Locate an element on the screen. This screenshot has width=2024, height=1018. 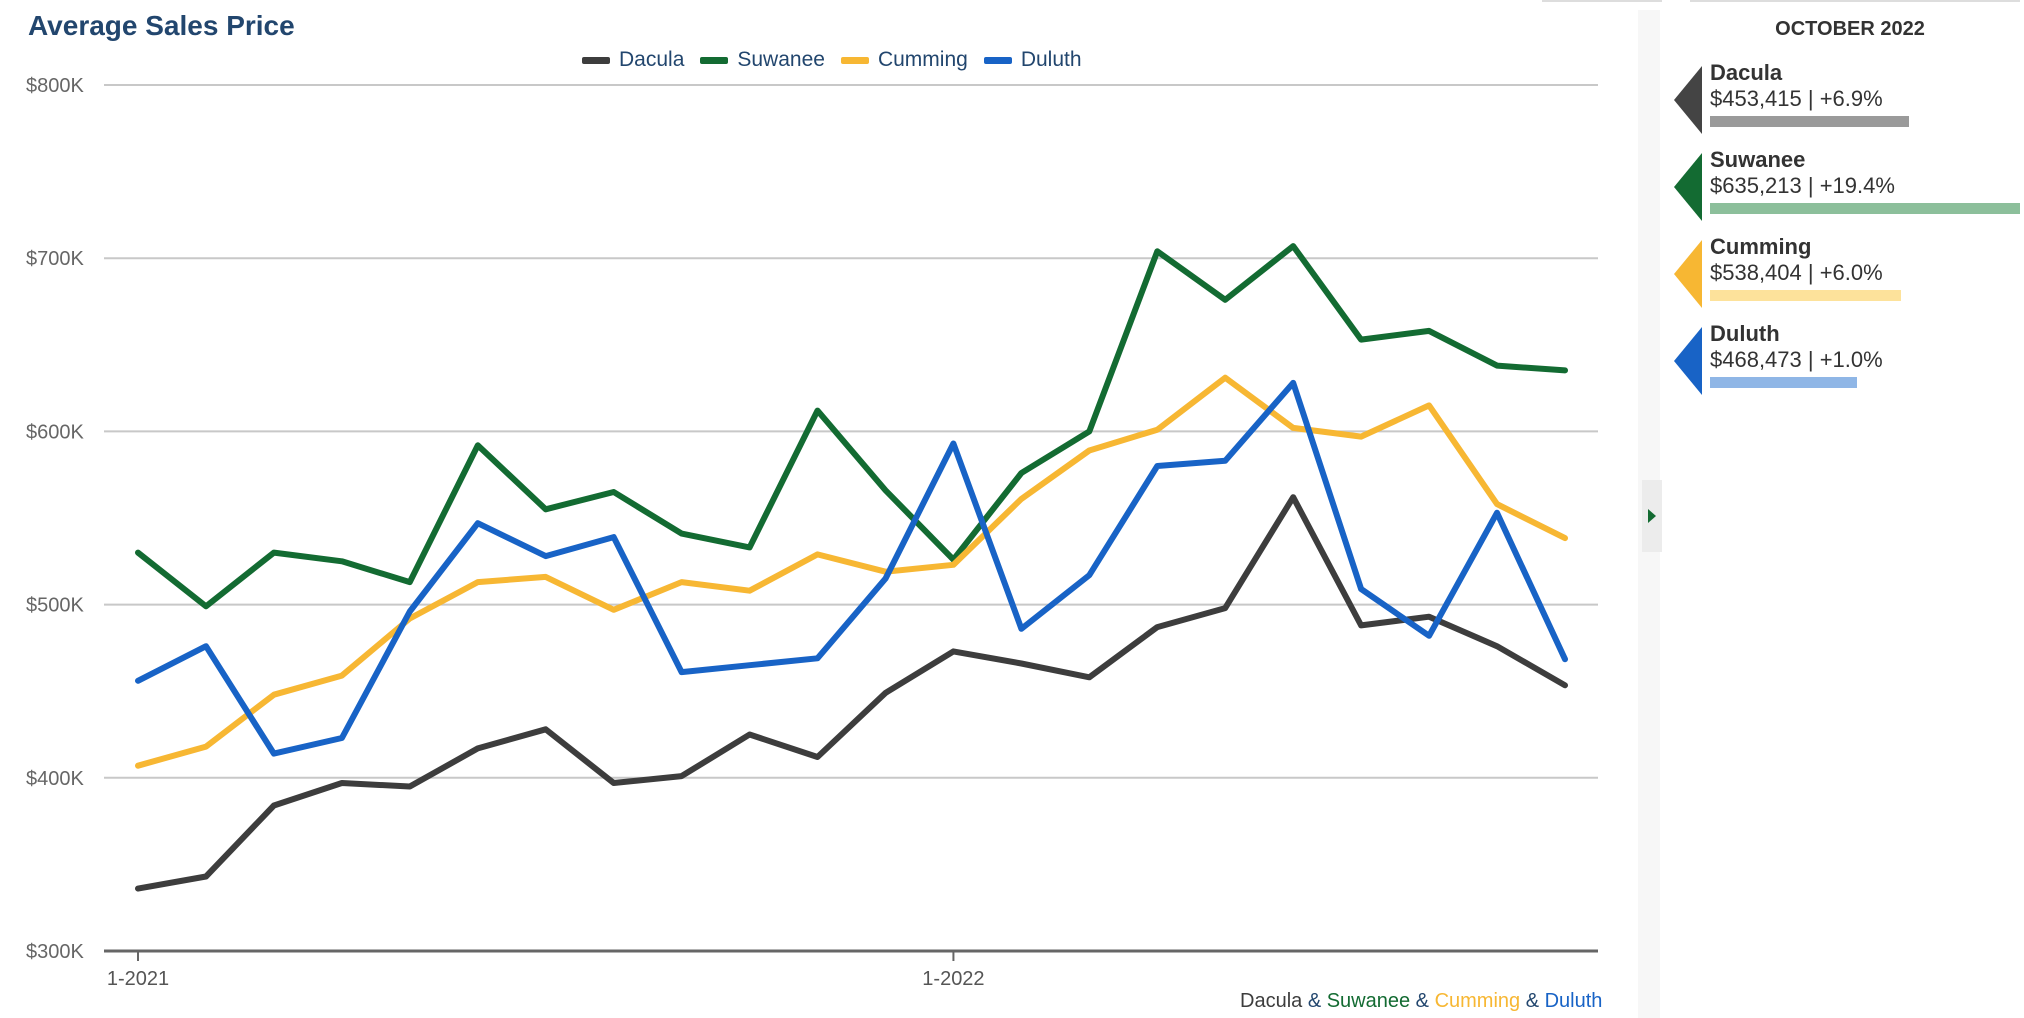
chart-legend: Dacula Suwanee Cumming Duluth is located at coordinates (832, 60).